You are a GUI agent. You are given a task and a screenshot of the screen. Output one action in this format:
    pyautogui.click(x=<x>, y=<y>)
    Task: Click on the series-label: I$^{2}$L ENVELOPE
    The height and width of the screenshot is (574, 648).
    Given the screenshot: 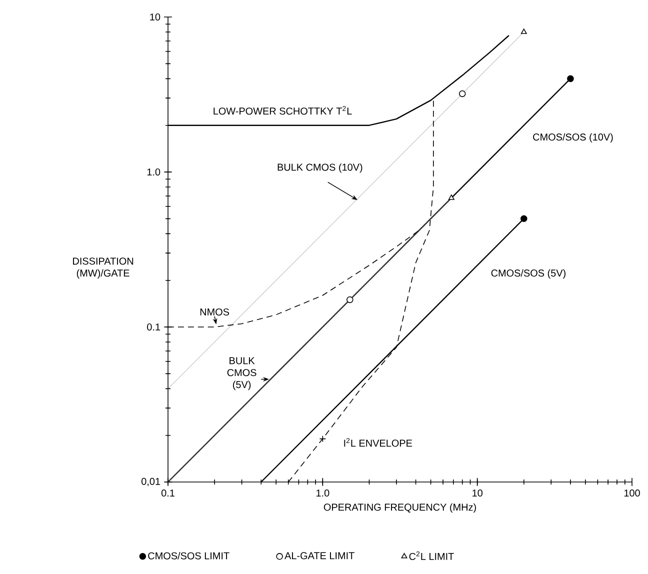 What is the action you would take?
    pyautogui.click(x=378, y=442)
    